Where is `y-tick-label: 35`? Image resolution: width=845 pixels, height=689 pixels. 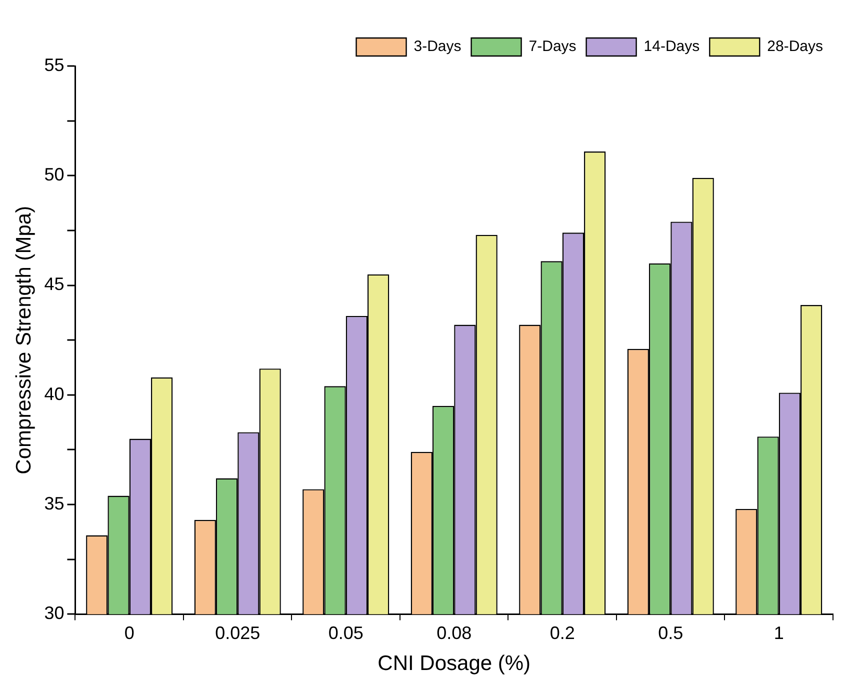
y-tick-label: 35 is located at coordinates (54, 504).